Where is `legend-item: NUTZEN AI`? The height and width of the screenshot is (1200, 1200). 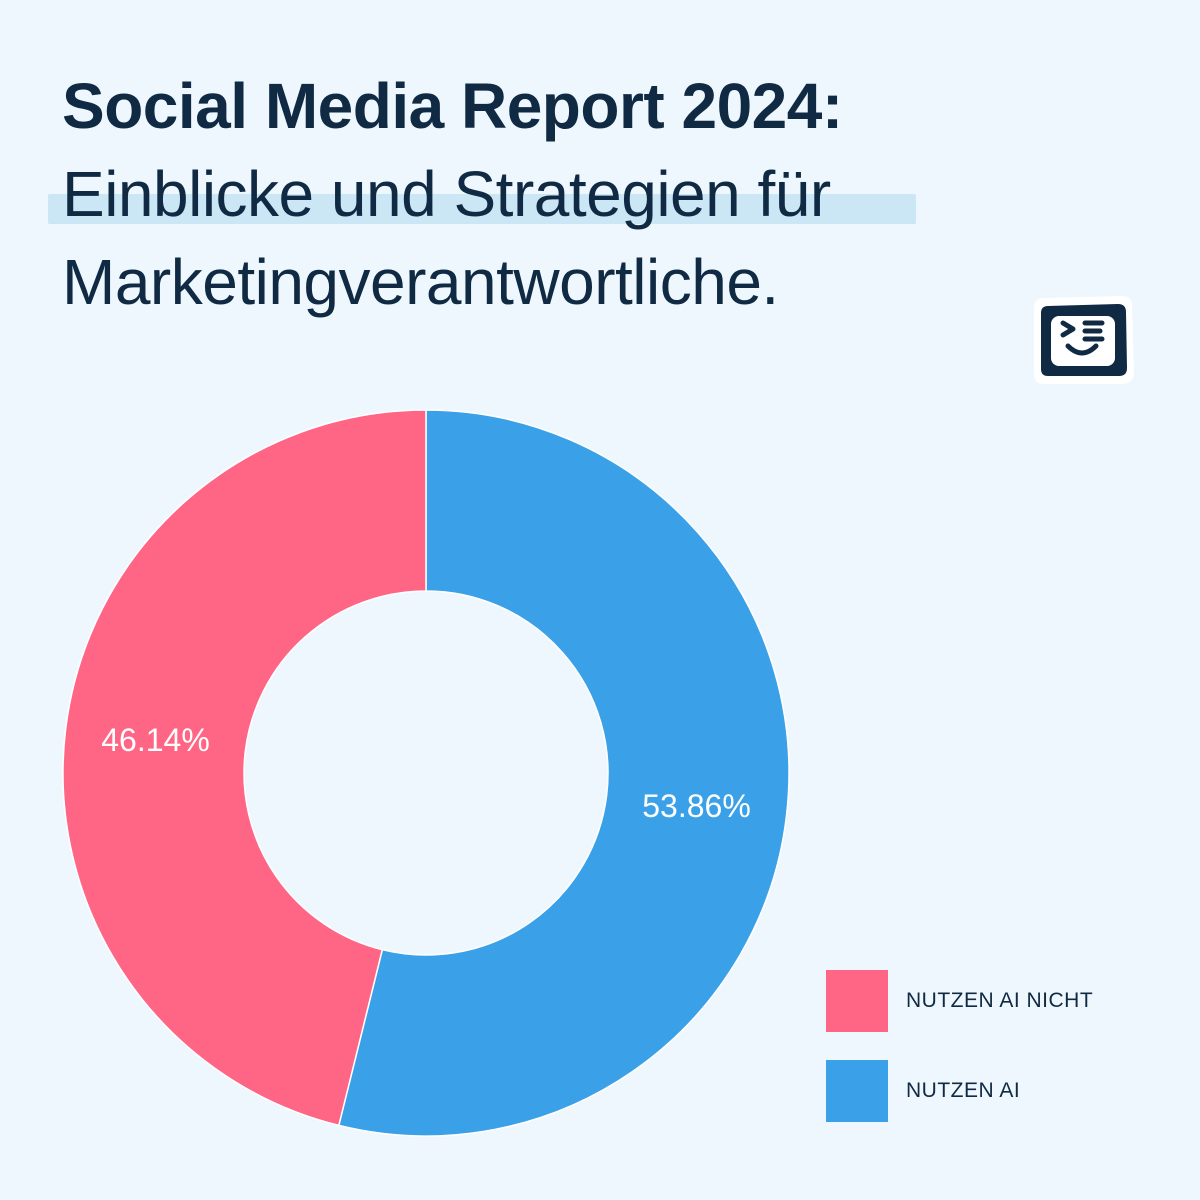 legend-item: NUTZEN AI is located at coordinates (959, 1091).